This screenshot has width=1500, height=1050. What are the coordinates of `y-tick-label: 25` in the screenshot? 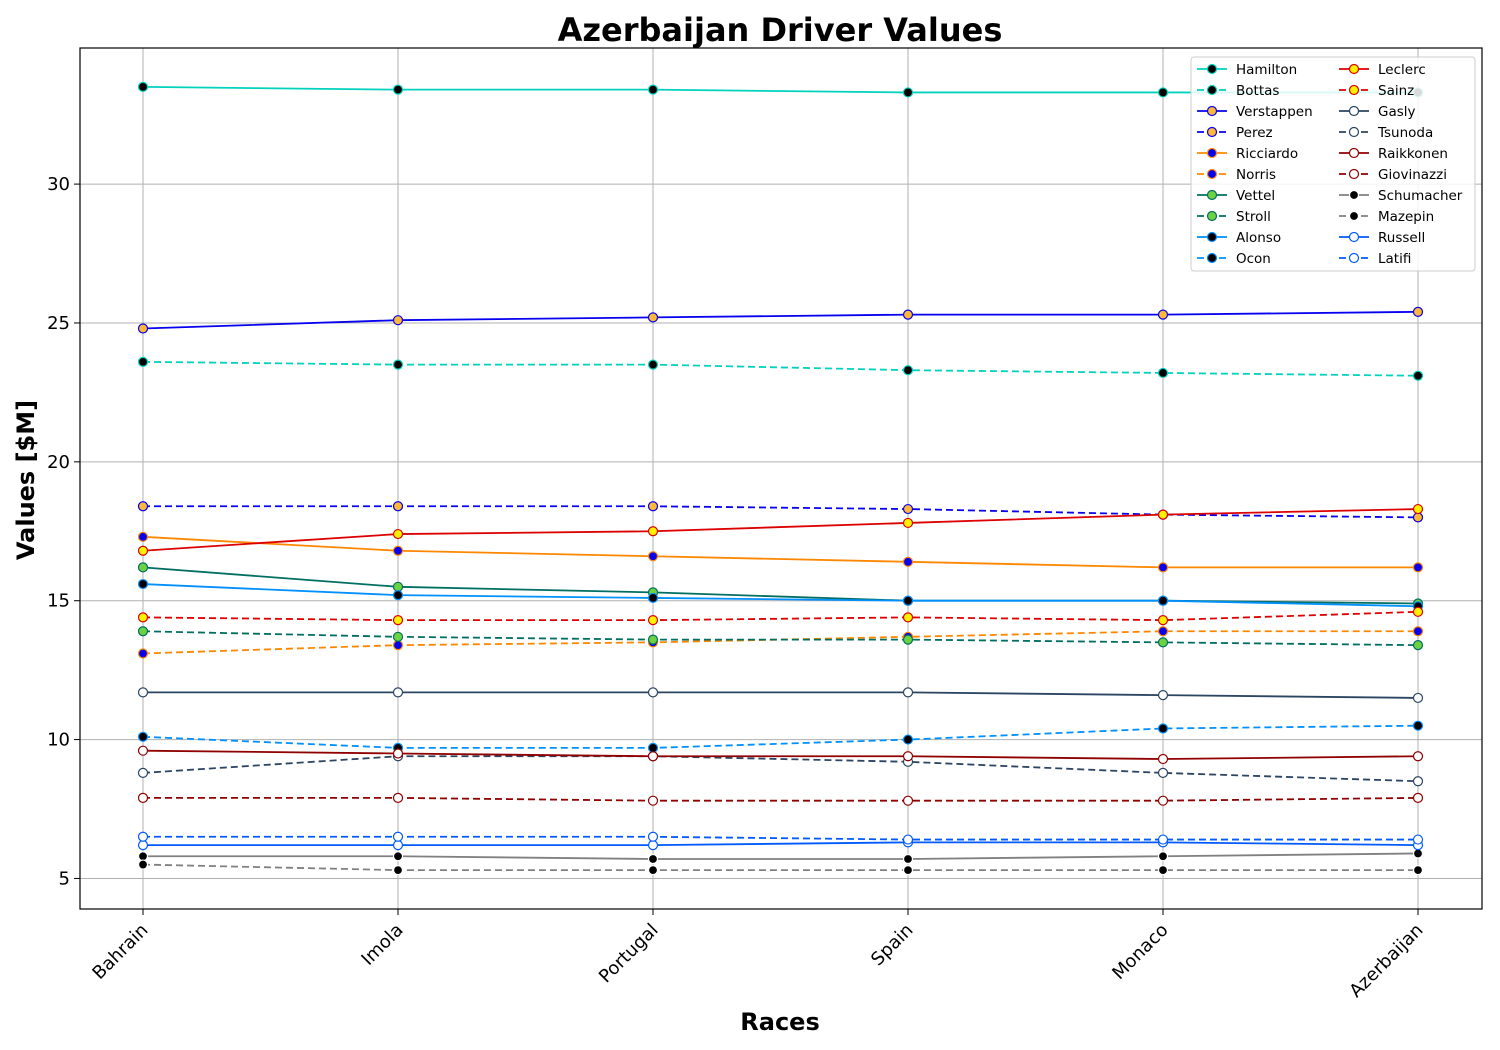 It's located at (58, 323).